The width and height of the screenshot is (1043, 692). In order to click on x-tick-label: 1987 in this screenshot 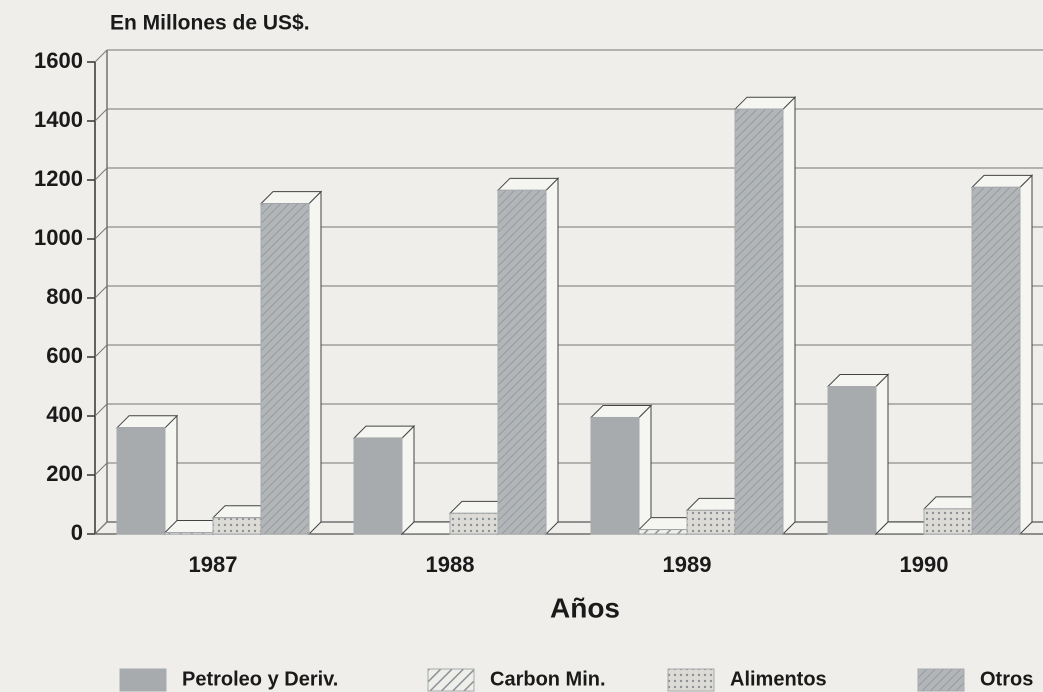, I will do `click(213, 564)`.